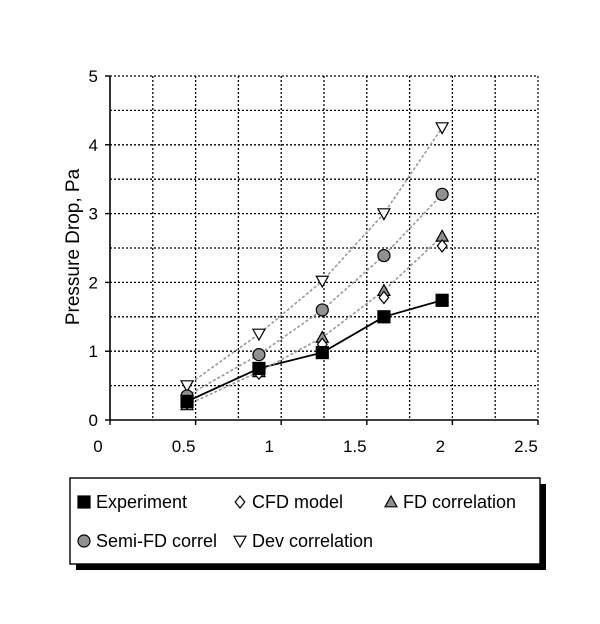 The height and width of the screenshot is (624, 600). What do you see at coordinates (84, 502) in the screenshot?
I see `legend-marker-experiment` at bounding box center [84, 502].